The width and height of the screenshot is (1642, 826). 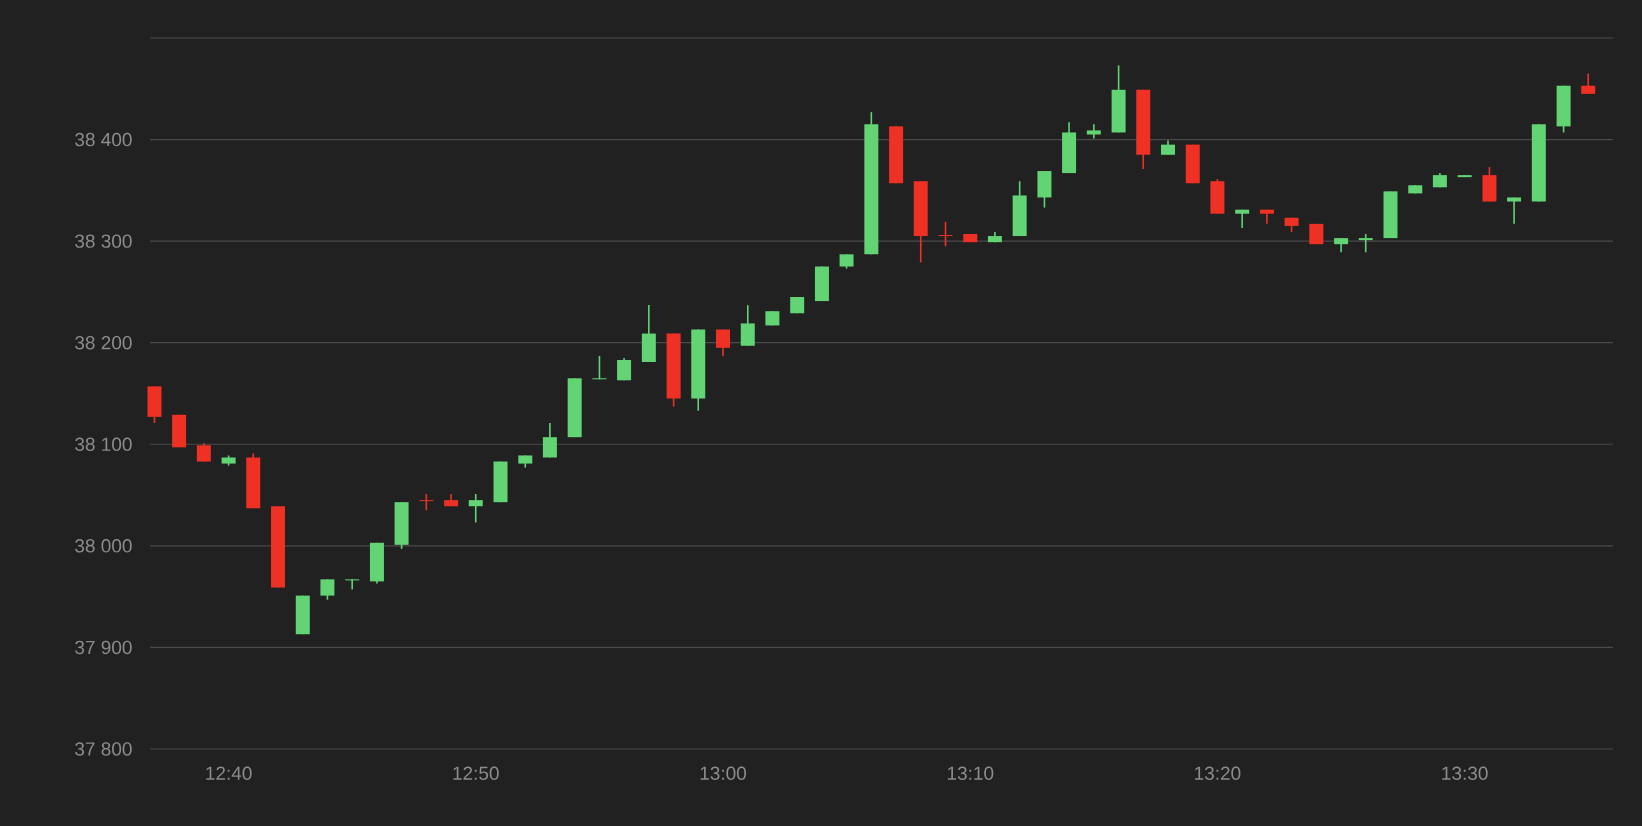 What do you see at coordinates (723, 773) in the screenshot?
I see `x-tick-label: 13:00` at bounding box center [723, 773].